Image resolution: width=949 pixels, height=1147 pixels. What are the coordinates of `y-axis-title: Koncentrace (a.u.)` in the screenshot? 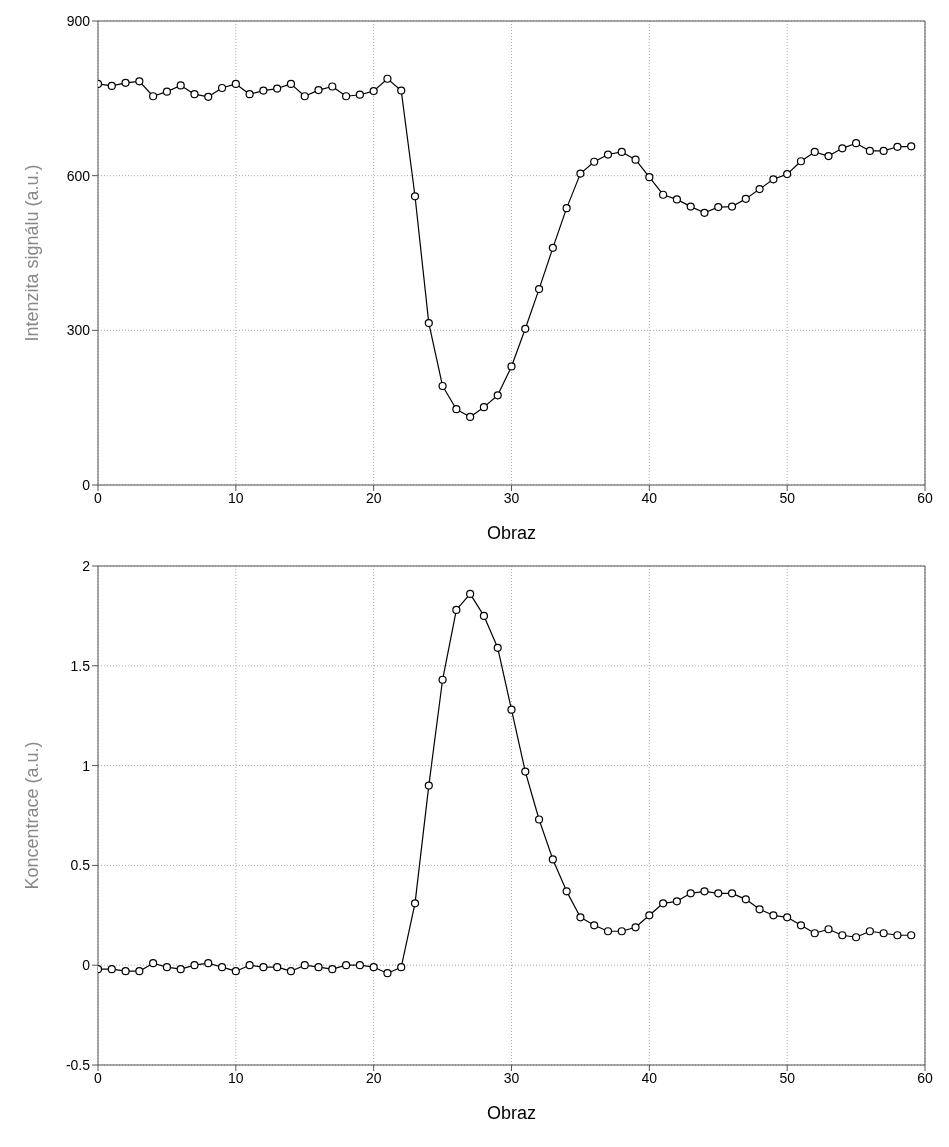 It's located at (32, 815).